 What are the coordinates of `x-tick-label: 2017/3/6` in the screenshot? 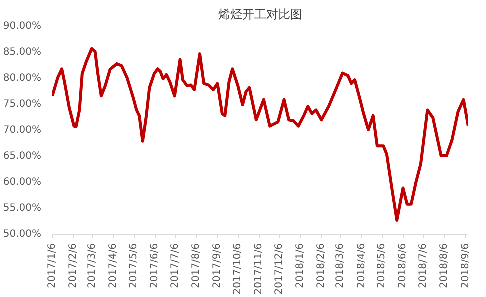 It's located at (92, 265).